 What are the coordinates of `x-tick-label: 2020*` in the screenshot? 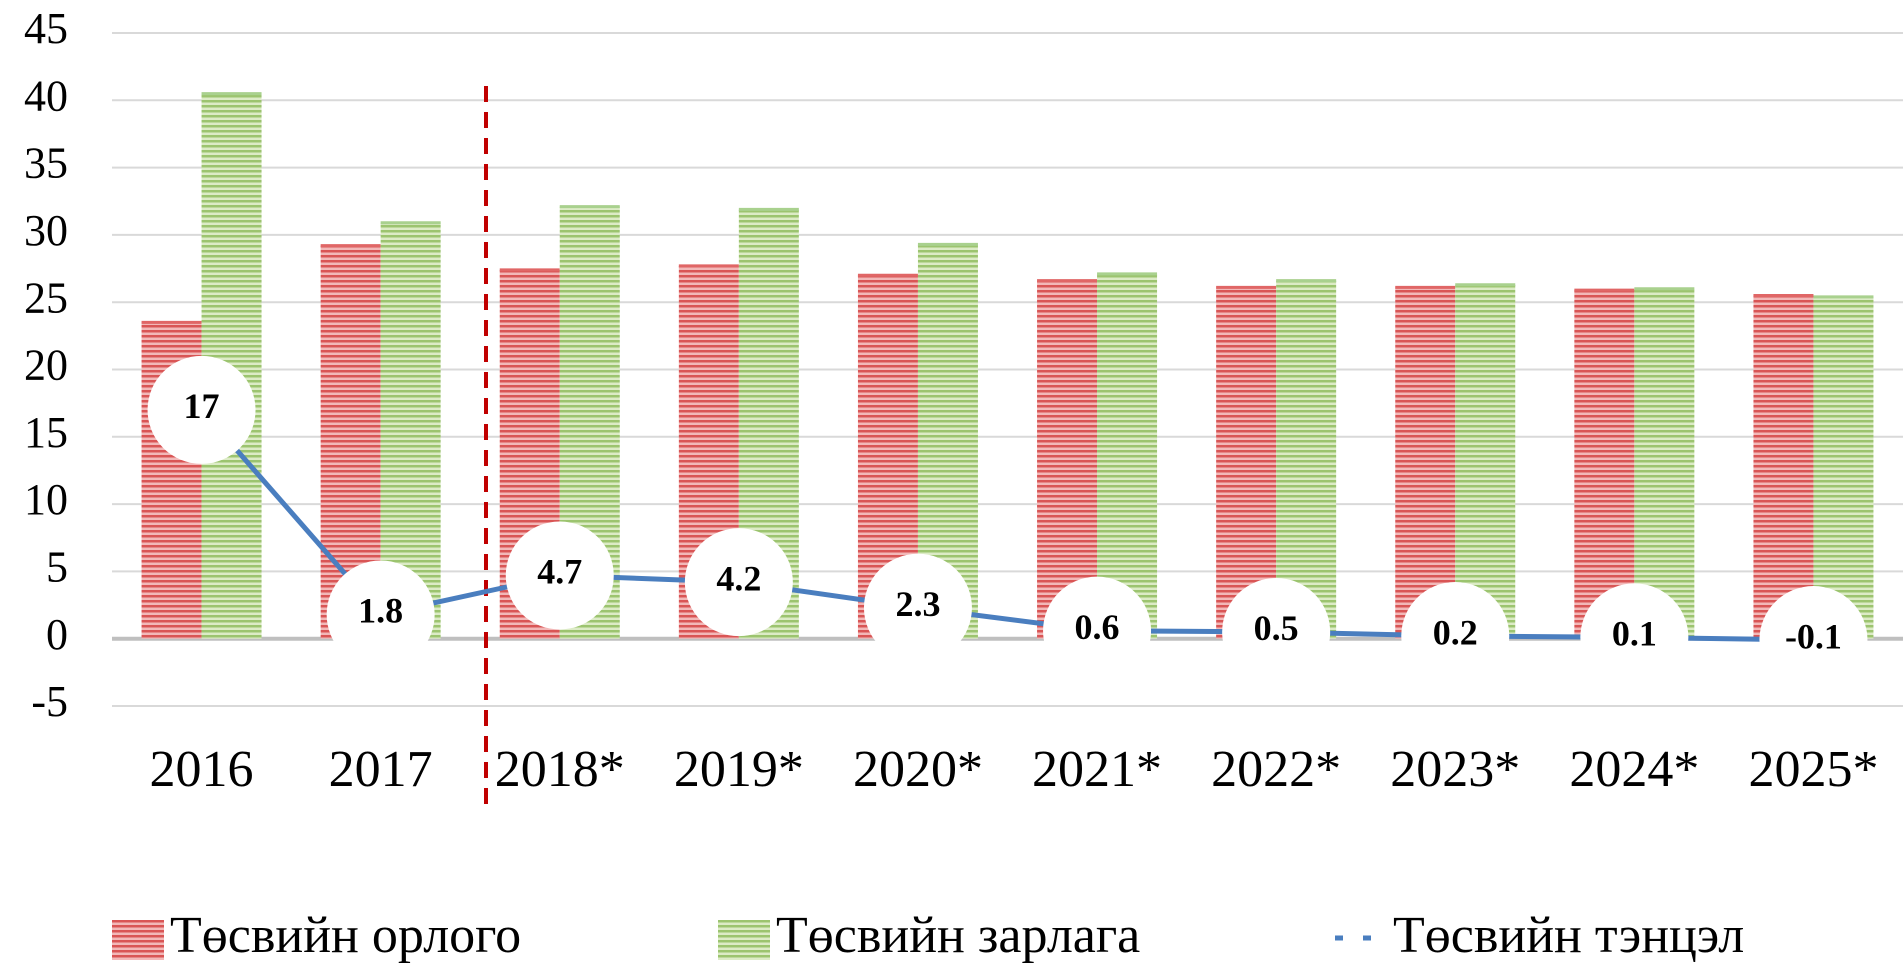 It's located at (918, 769).